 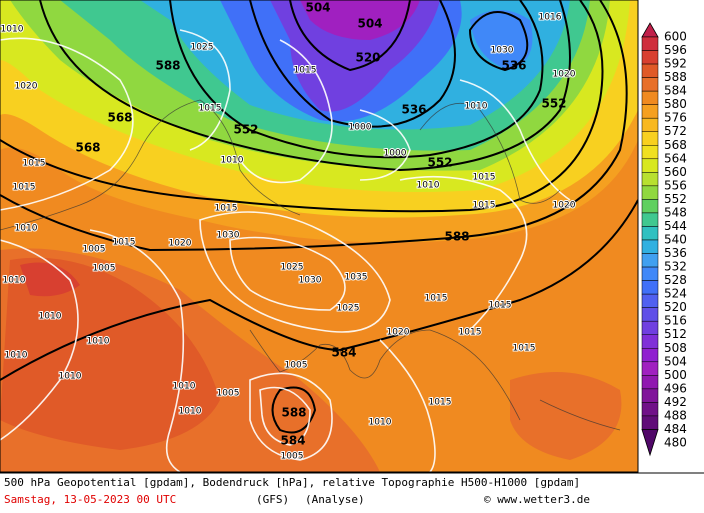 What do you see at coordinates (675, 145) in the screenshot?
I see `colorbar-label: 568` at bounding box center [675, 145].